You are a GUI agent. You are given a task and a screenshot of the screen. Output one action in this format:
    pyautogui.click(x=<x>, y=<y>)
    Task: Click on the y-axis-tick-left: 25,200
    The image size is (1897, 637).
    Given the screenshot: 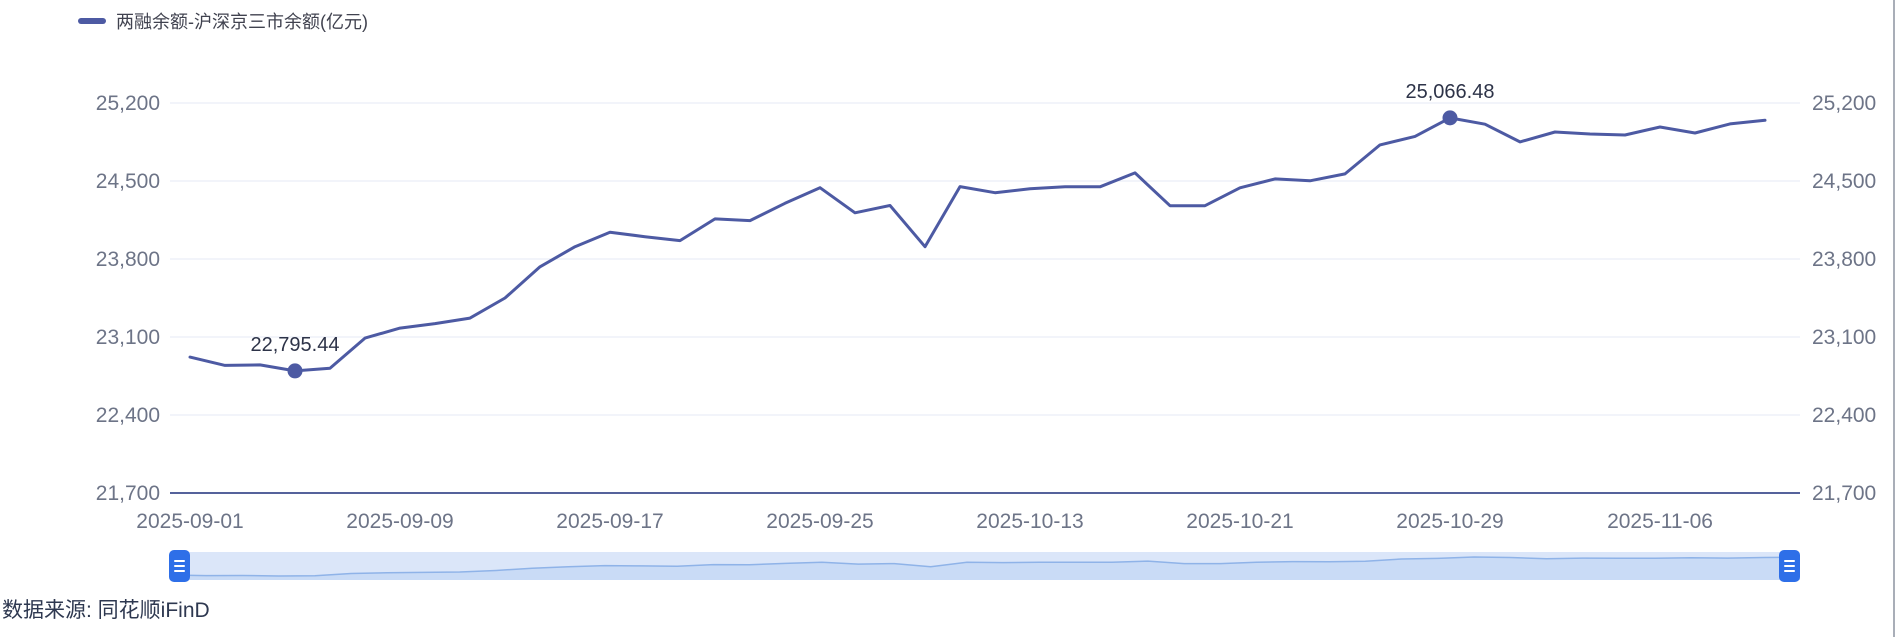 What is the action you would take?
    pyautogui.click(x=128, y=103)
    